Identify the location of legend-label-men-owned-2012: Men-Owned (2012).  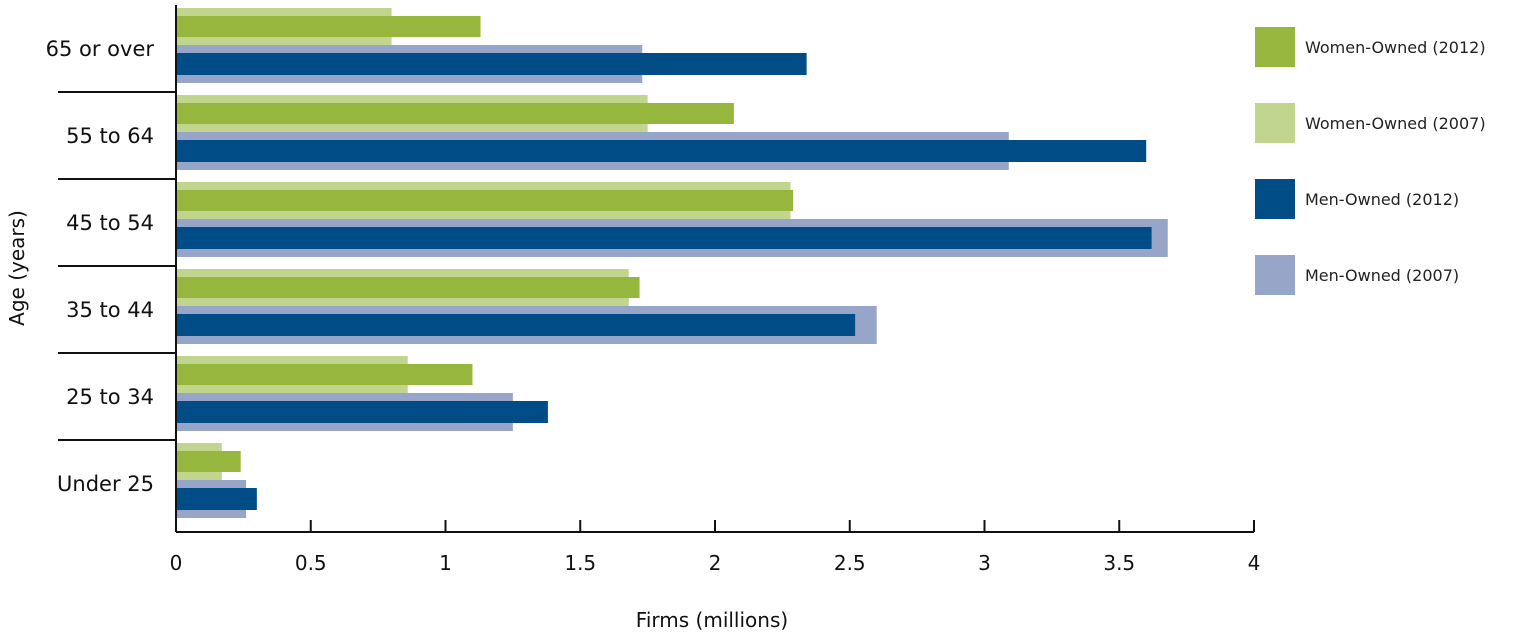
(1382, 199).